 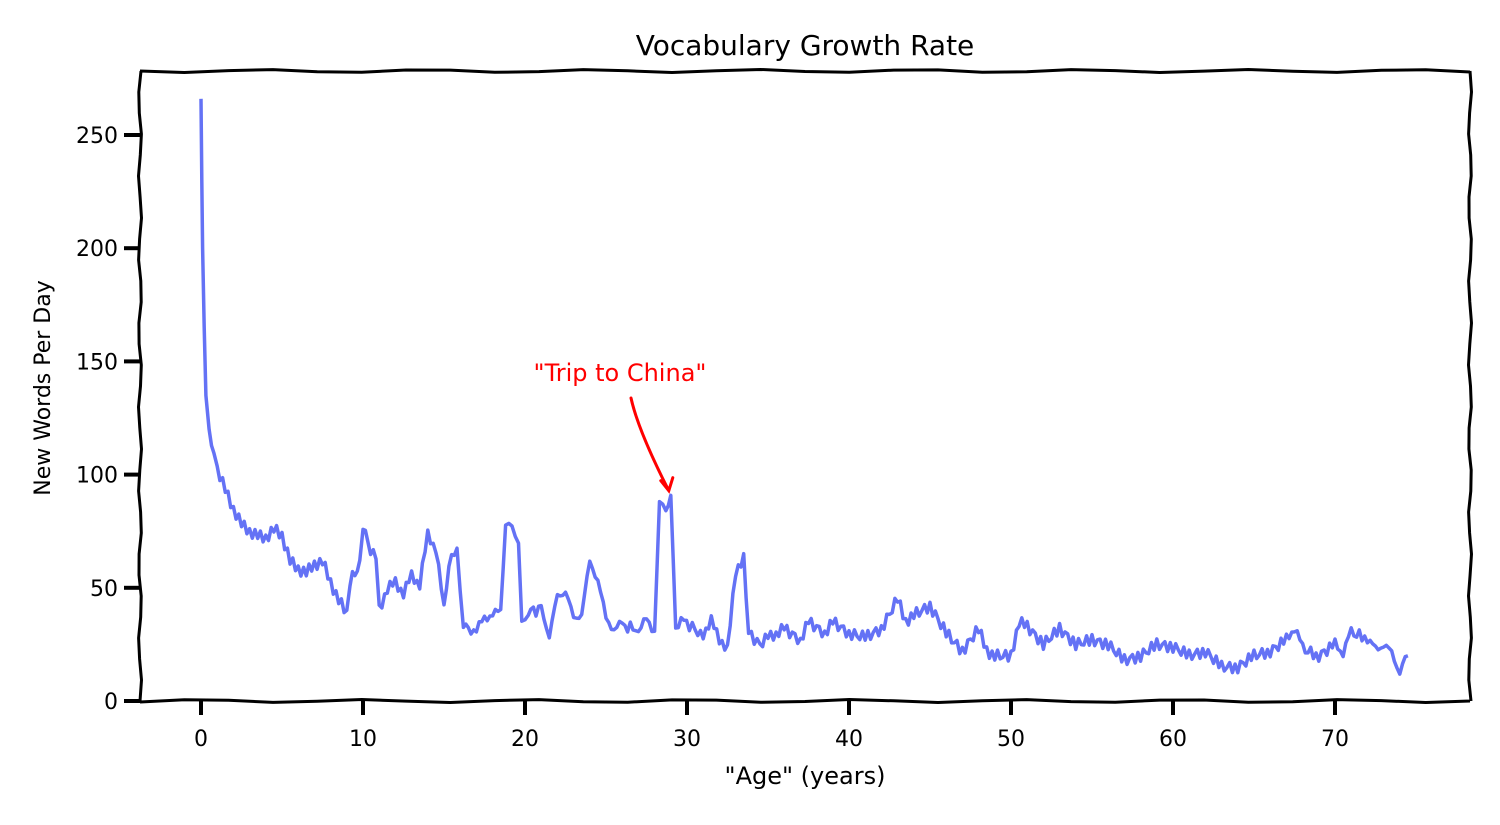 I want to click on x-axis-label: "Age" (years), so click(x=805, y=776).